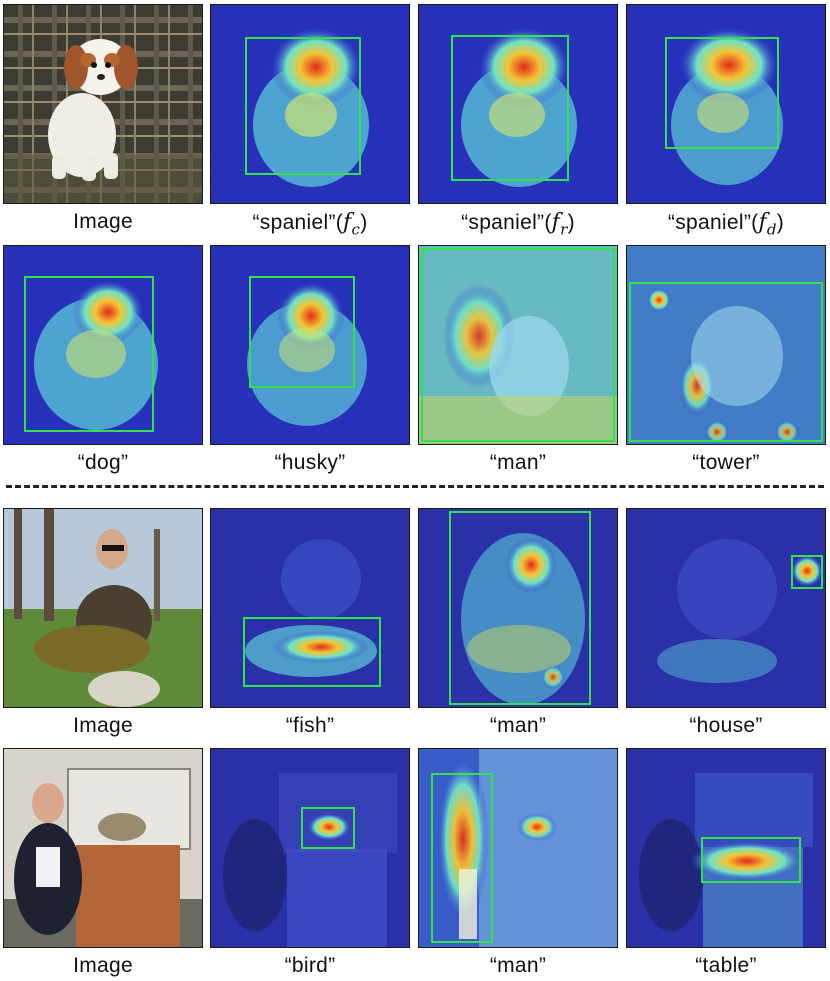  I want to click on heatmap-man-fish, so click(518, 608).